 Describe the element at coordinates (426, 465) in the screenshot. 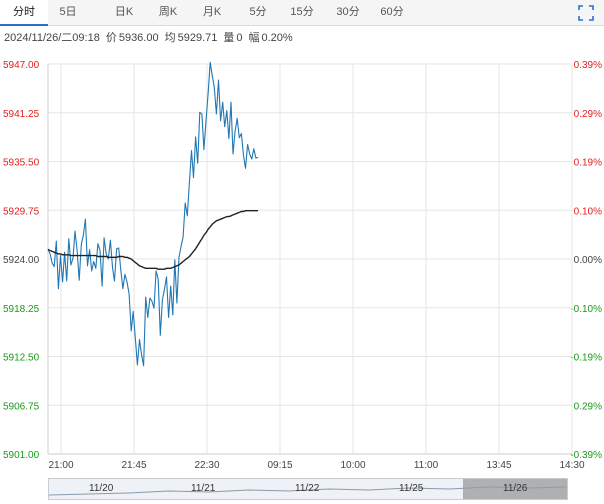

I see `x-tick-label: 11:00` at that location.